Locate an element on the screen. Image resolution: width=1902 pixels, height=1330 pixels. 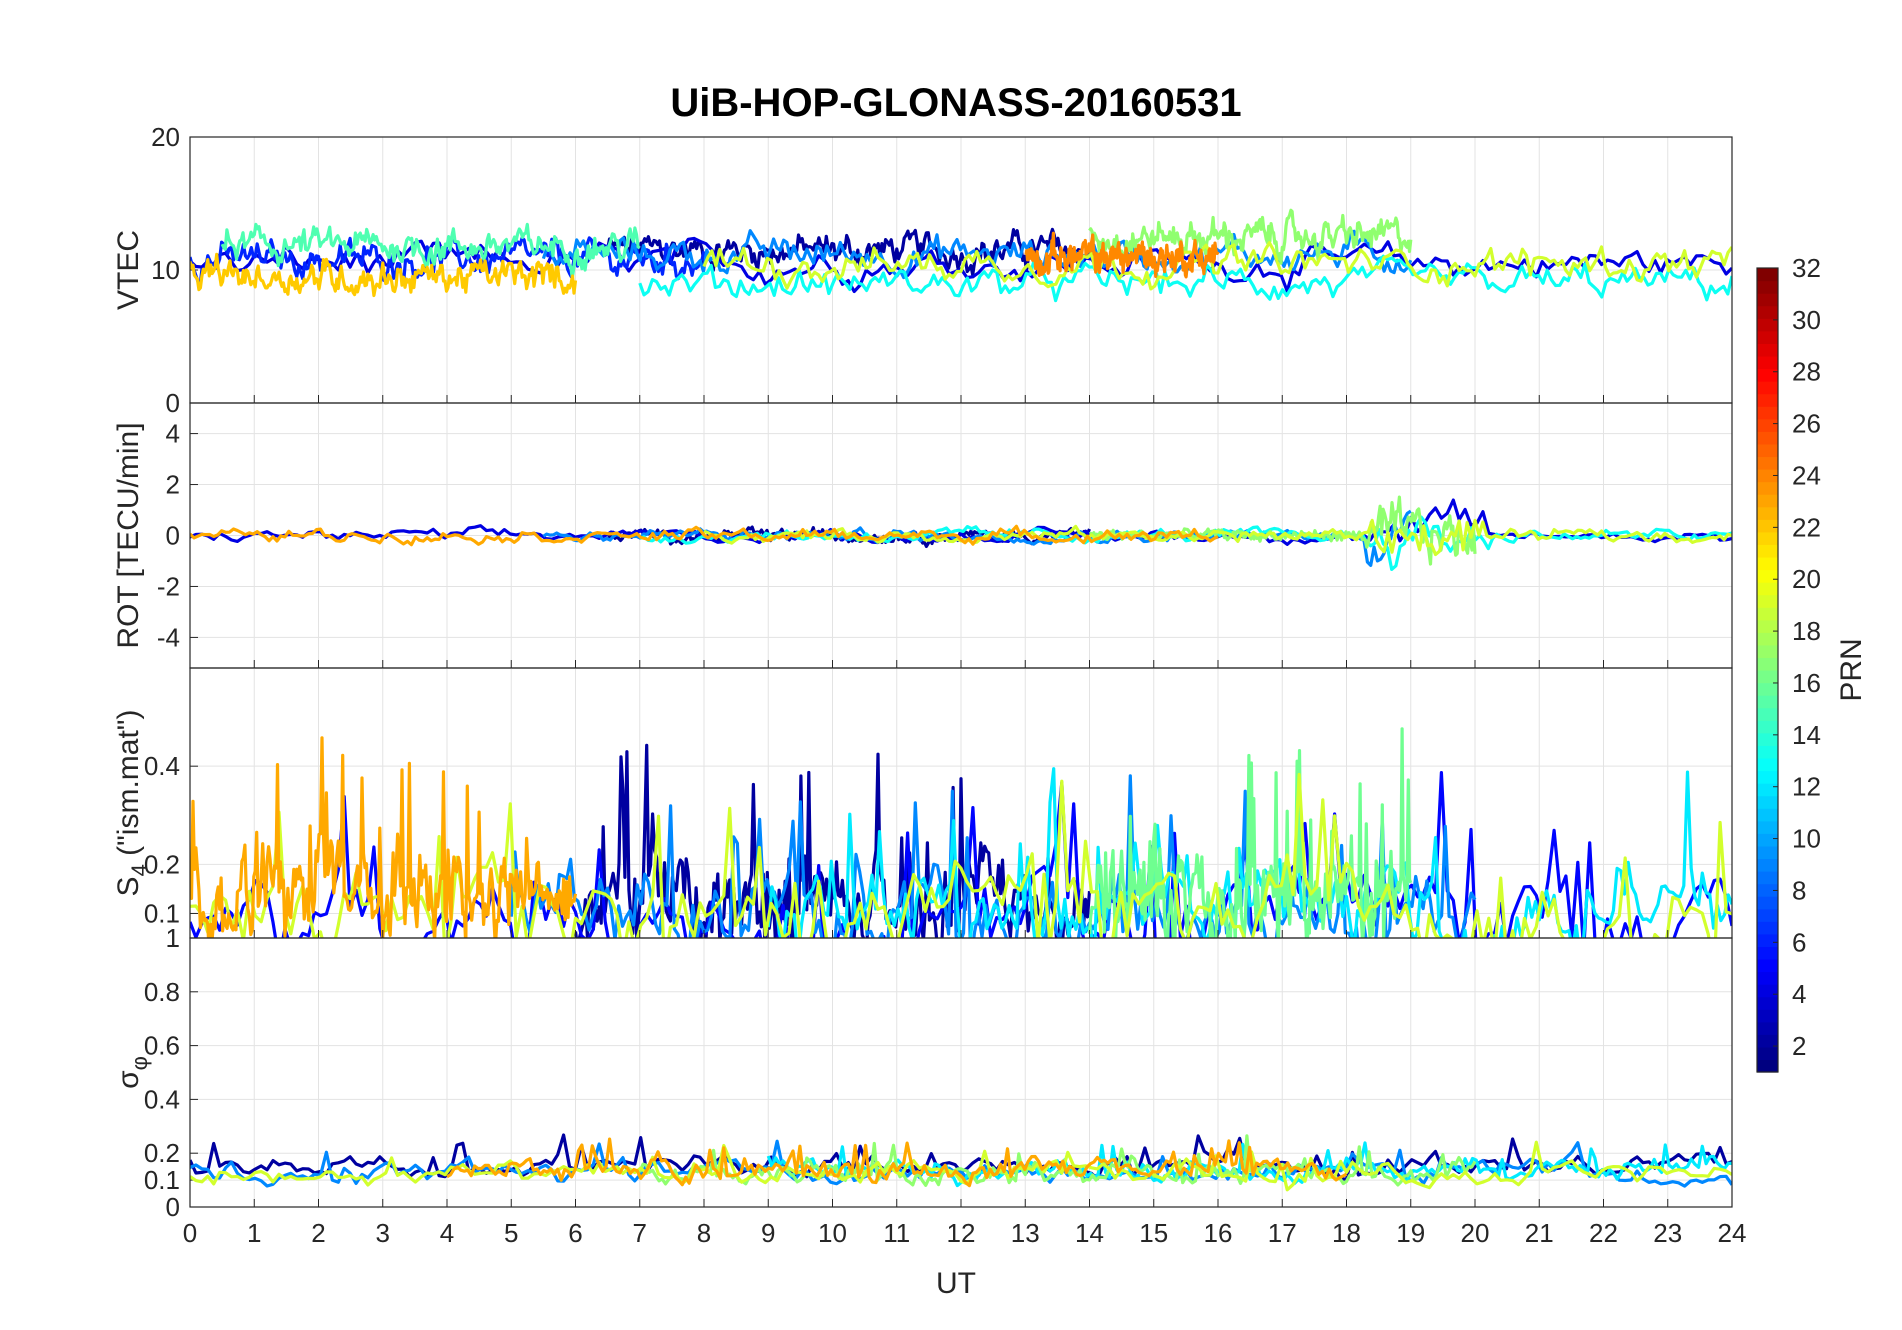
series-group-rot is located at coordinates (961, 533).